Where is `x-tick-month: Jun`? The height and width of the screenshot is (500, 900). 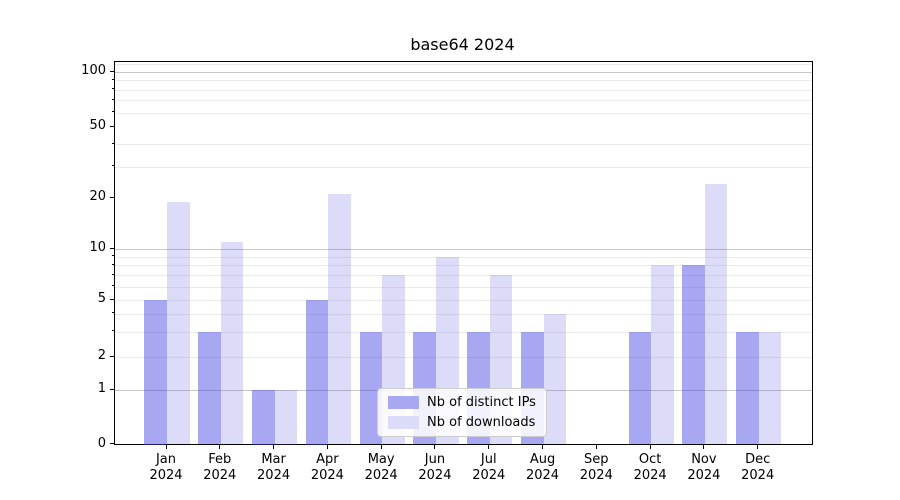 x-tick-month: Jun is located at coordinates (435, 459).